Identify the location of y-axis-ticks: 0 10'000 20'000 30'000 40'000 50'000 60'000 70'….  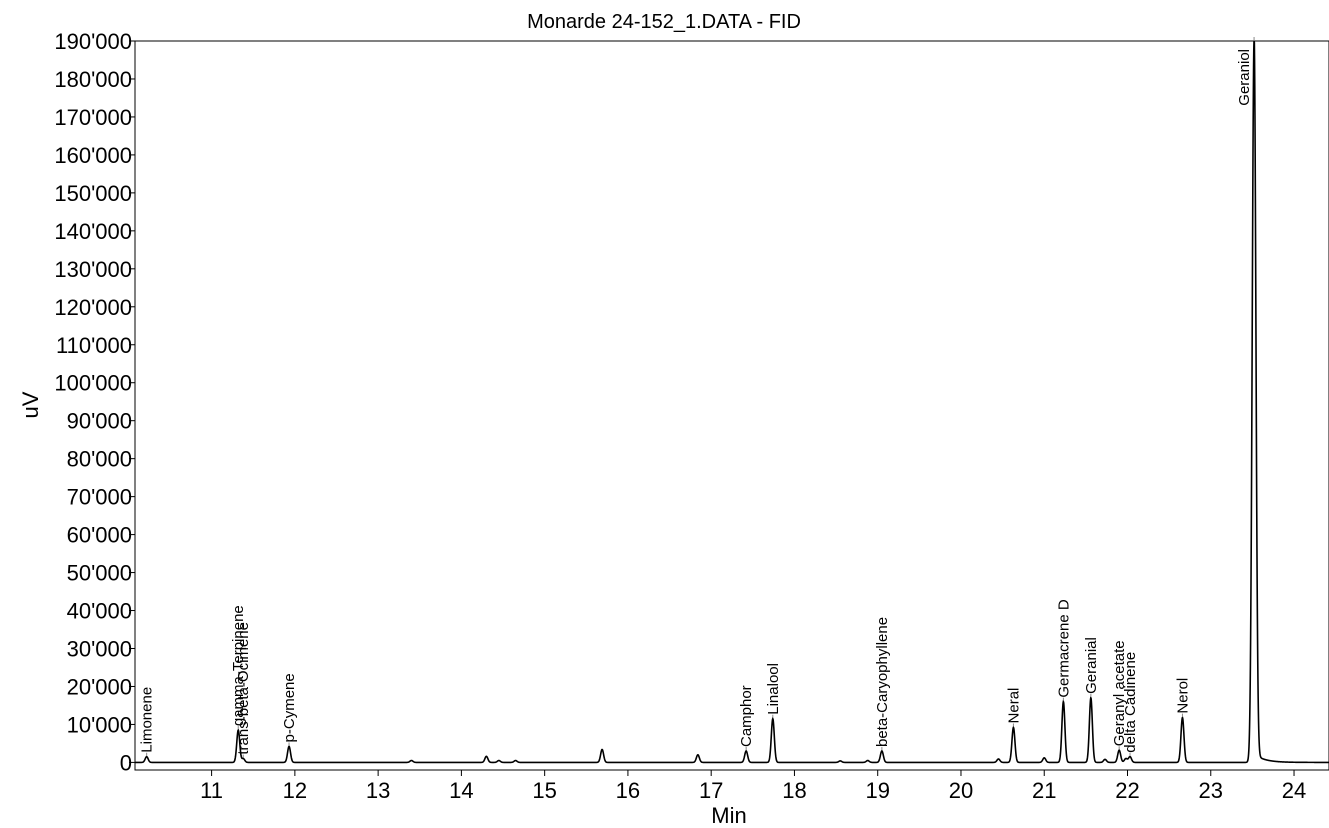
(94, 402).